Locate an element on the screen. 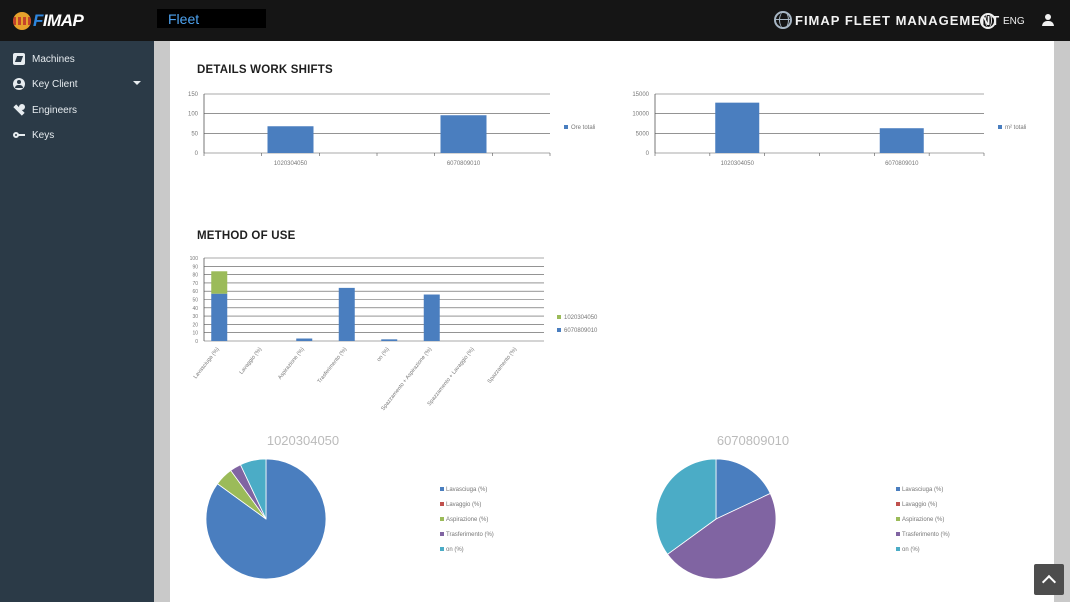 This screenshot has height=602, width=1070. sidebar-item-label: Key Client is located at coordinates (55, 84).